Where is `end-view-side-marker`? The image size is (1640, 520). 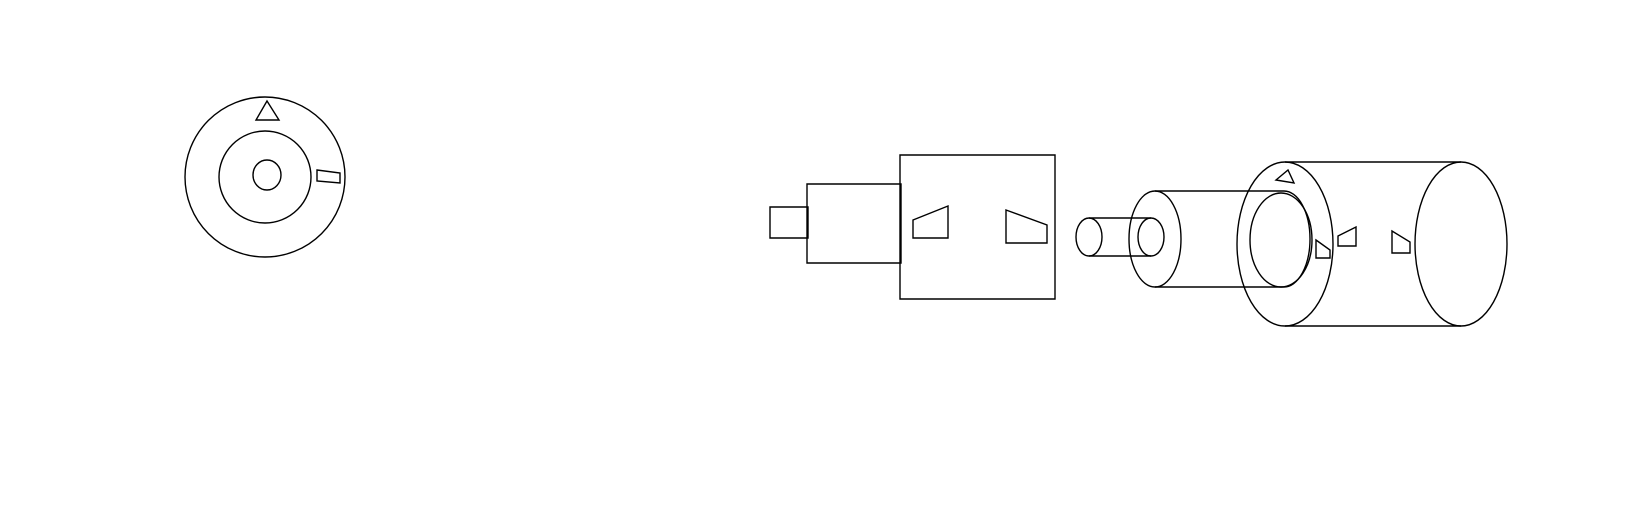
end-view-side-marker is located at coordinates (328, 176).